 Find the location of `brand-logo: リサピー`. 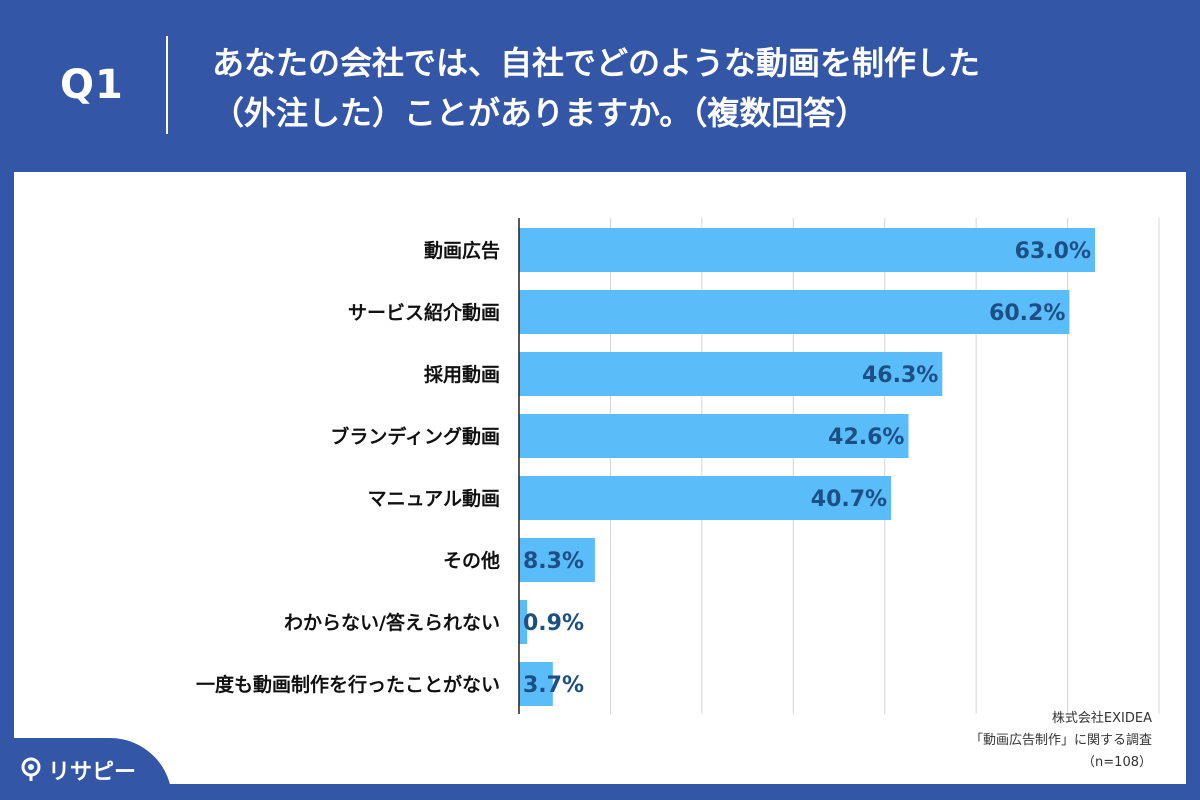

brand-logo: リサピー is located at coordinates (78, 770).